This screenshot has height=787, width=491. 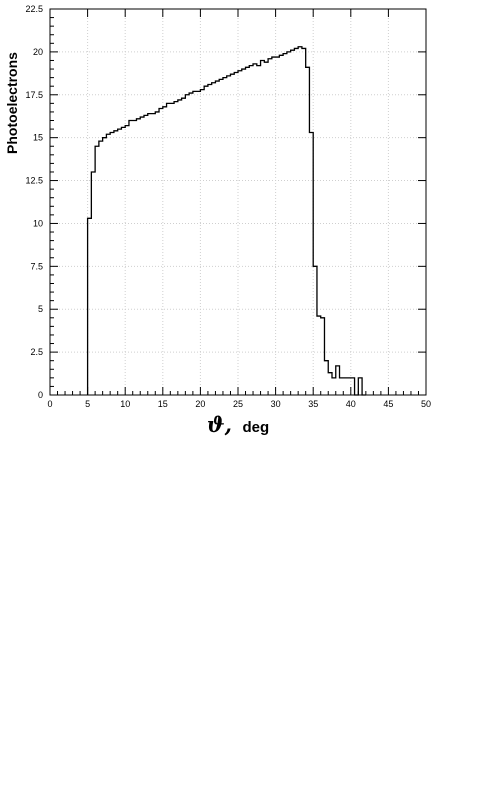 What do you see at coordinates (38, 138) in the screenshot?
I see `y-tick-label: 15` at bounding box center [38, 138].